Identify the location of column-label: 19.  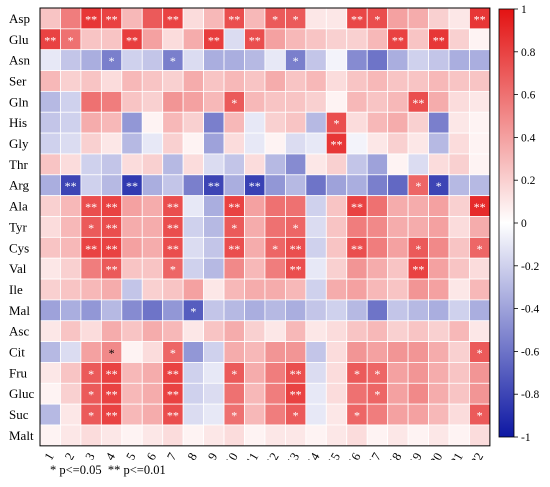
(416, 455).